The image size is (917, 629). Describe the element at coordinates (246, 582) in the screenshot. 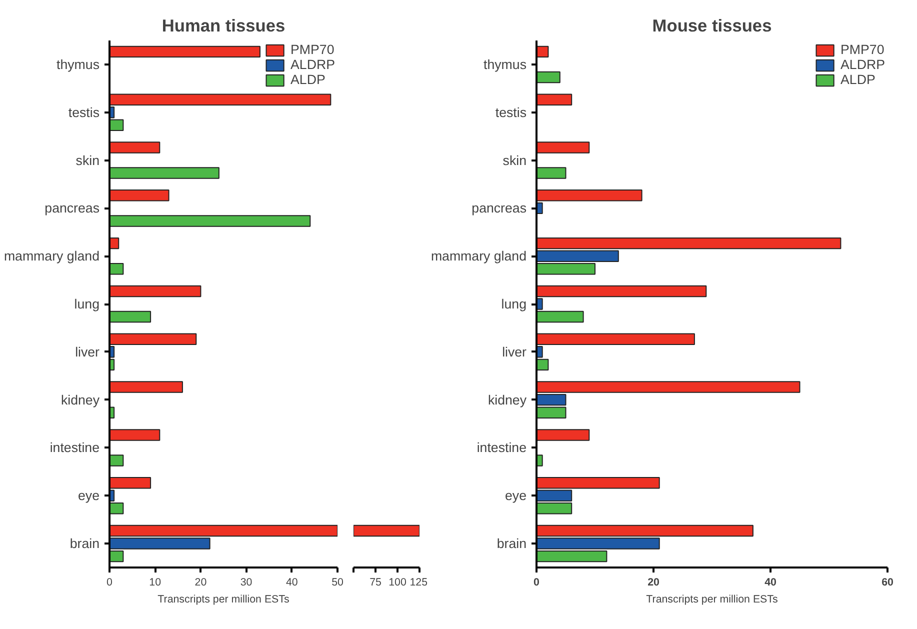

I see `x-tick-label: 30` at that location.